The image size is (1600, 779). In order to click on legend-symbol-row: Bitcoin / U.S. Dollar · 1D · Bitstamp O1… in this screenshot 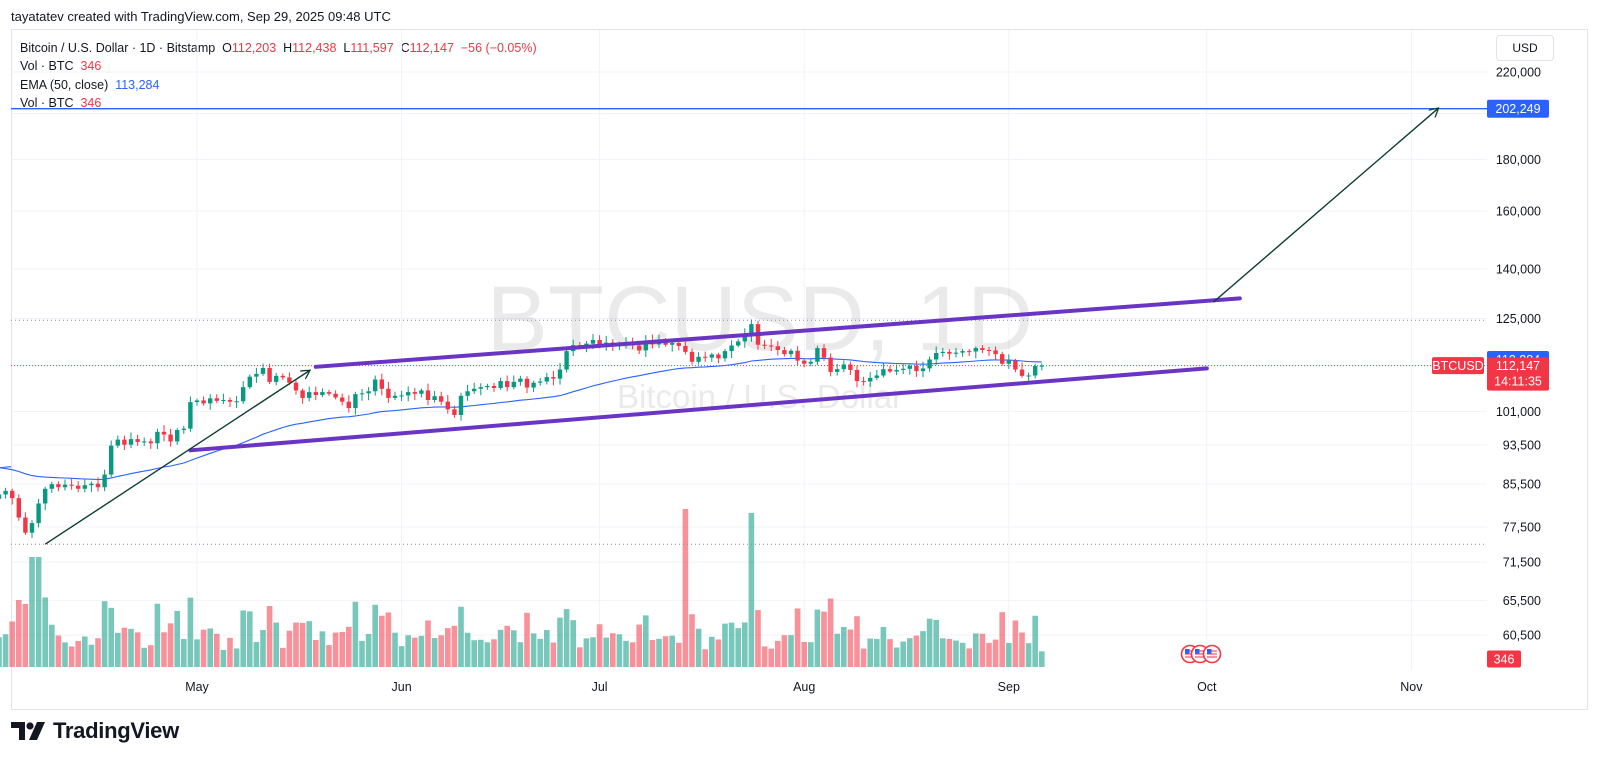, I will do `click(278, 48)`.